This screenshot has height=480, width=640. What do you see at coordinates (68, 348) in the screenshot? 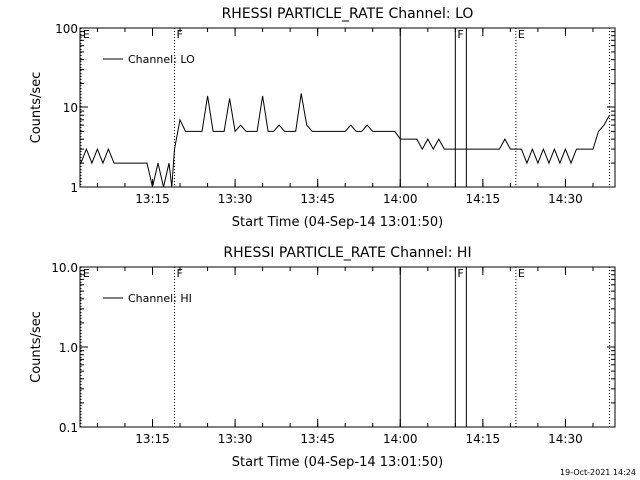
I see `y-tick-label: 1.0` at bounding box center [68, 348].